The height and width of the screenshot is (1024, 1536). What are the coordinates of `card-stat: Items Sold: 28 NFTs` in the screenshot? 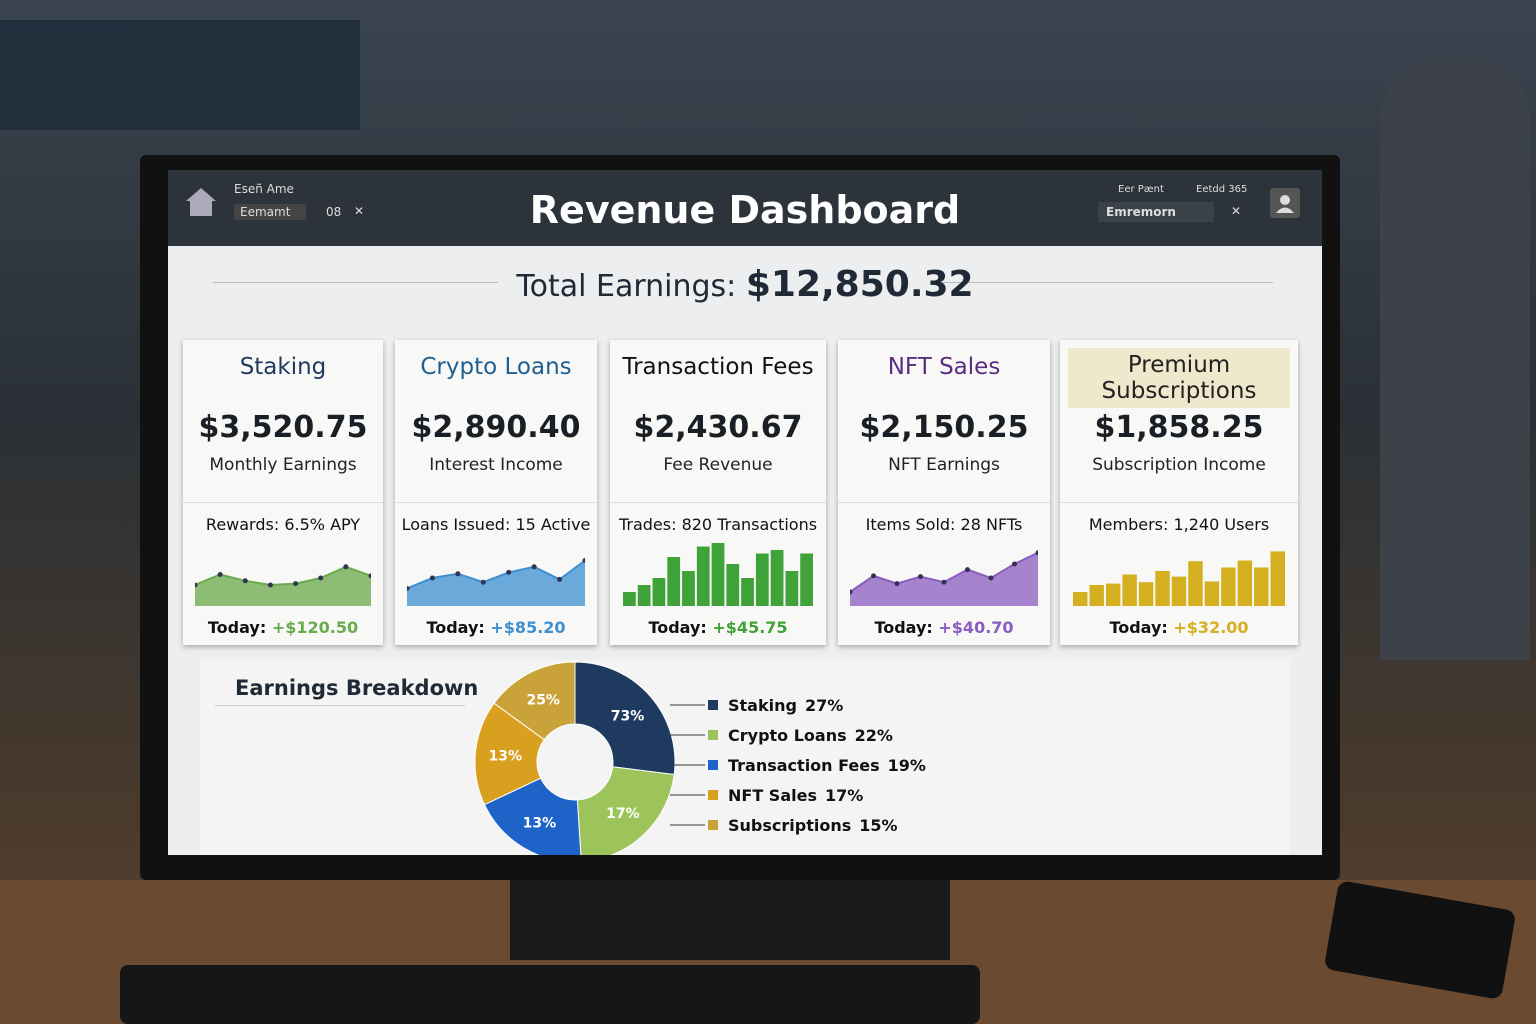 It's located at (944, 518).